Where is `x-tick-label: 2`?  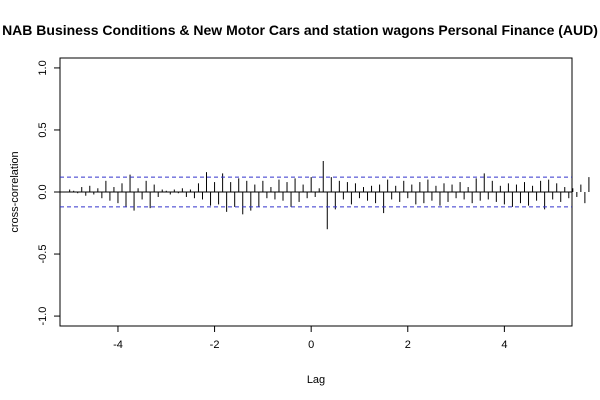
x-tick-label: 2 is located at coordinates (408, 345).